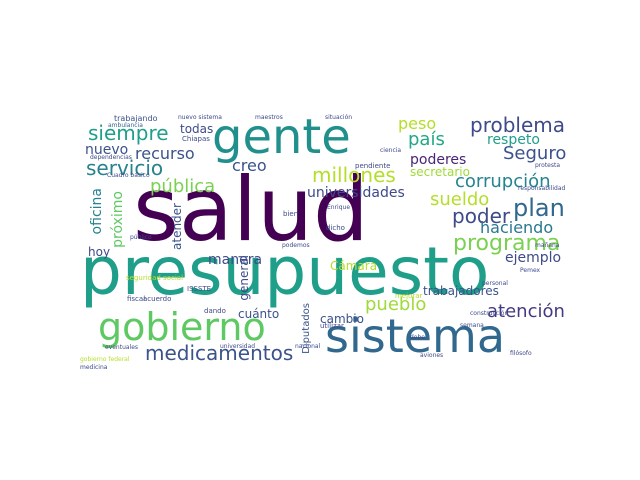 Image resolution: width=640 pixels, height=480 pixels. What do you see at coordinates (128, 133) in the screenshot?
I see `cloud-word: siempre` at bounding box center [128, 133].